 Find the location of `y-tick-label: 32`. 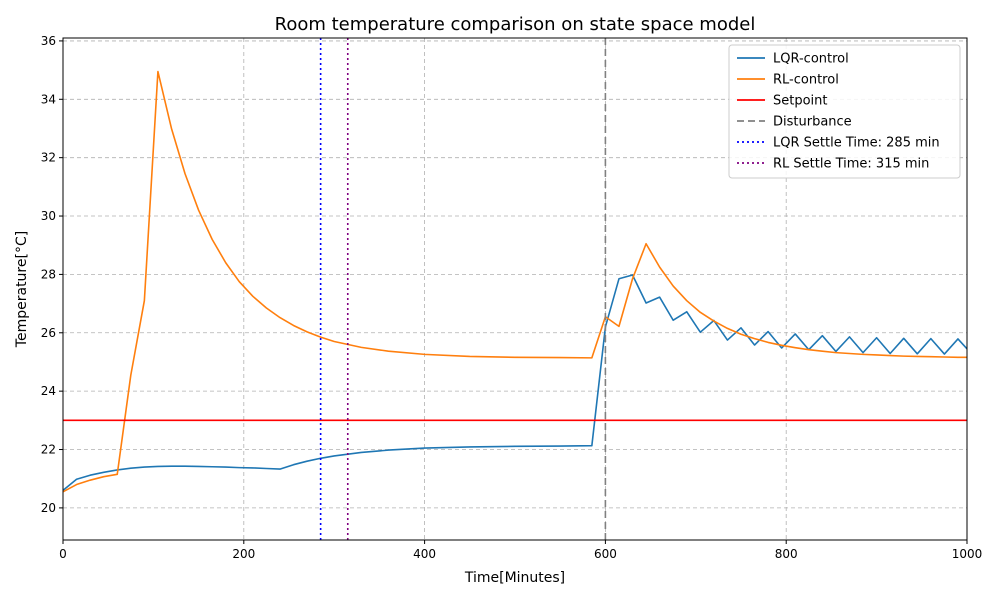

y-tick-label: 32 is located at coordinates (48, 158).